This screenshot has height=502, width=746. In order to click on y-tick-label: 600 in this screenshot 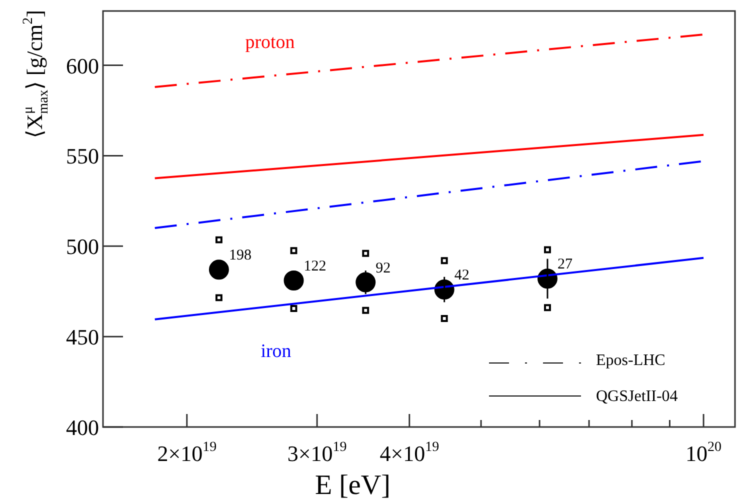, I will do `click(82, 65)`.